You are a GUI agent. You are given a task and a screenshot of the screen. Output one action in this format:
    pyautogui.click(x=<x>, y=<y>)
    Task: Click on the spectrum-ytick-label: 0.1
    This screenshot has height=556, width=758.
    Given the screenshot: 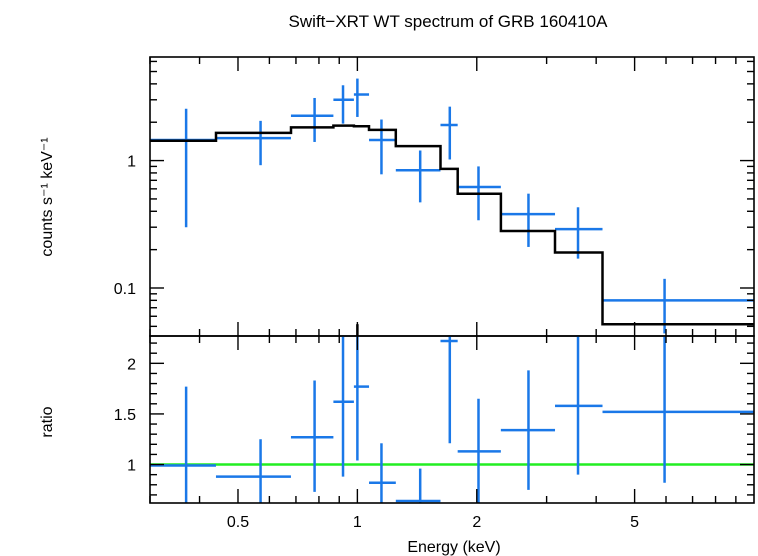 What is the action you would take?
    pyautogui.click(x=125, y=289)
    